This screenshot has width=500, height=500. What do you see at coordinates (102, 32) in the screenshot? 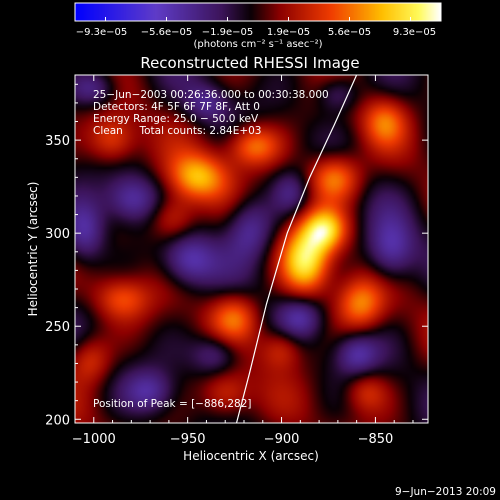
I see `colorbar-tick-label: −9.3e−05` at bounding box center [102, 32].